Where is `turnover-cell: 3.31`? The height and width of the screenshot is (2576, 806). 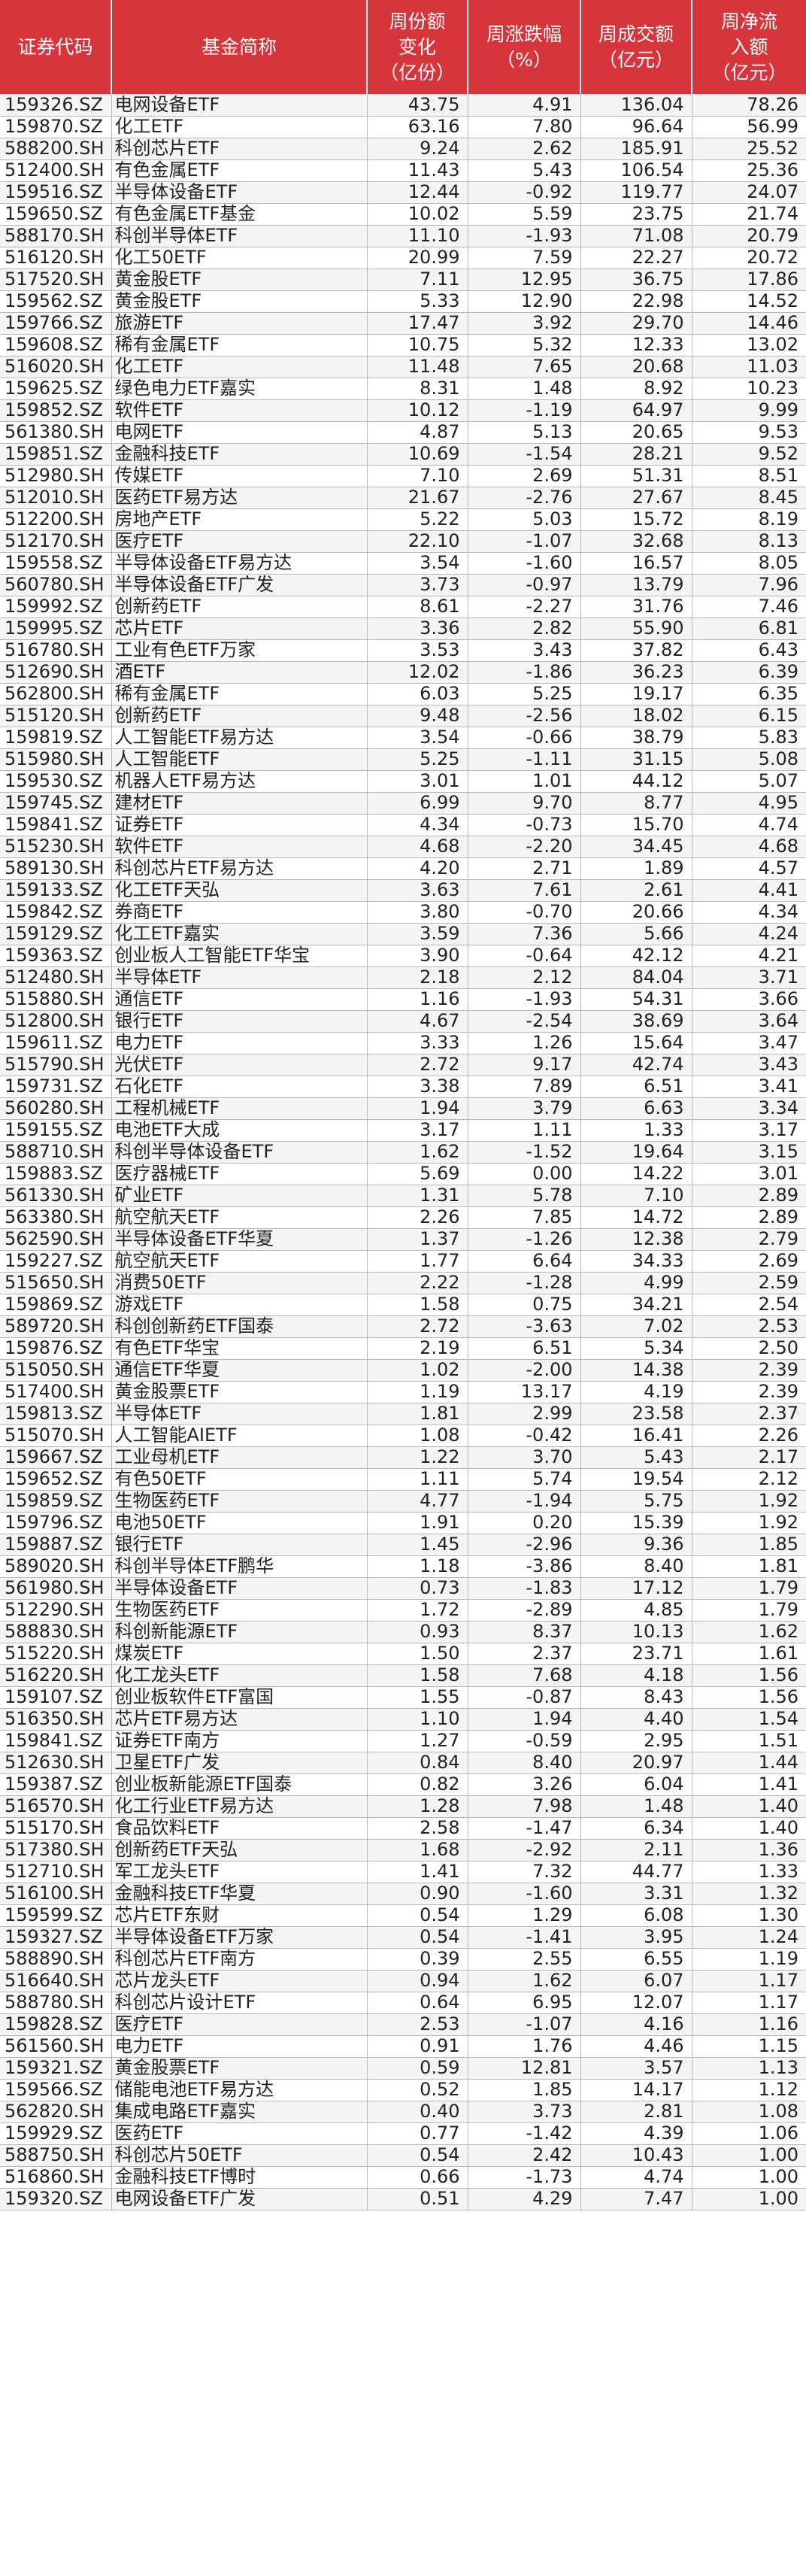 turnover-cell: 3.31 is located at coordinates (636, 1894).